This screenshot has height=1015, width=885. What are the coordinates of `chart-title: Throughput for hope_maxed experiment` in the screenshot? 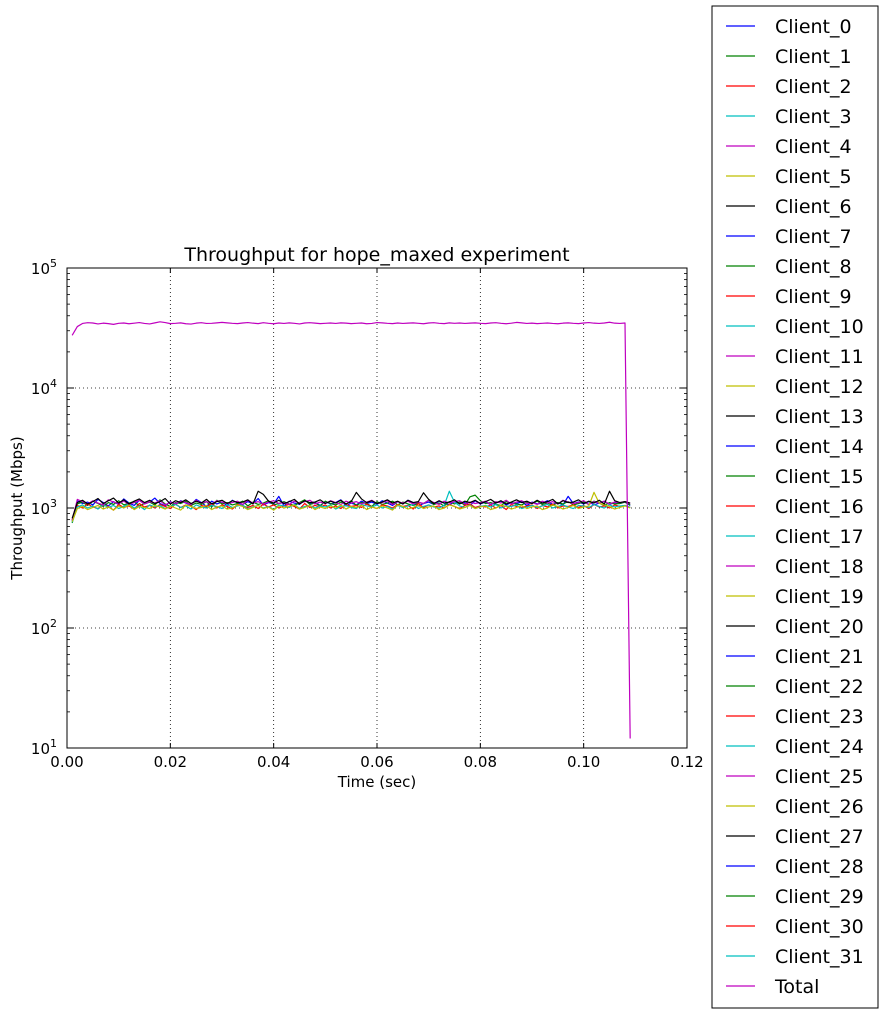 It's located at (376, 255).